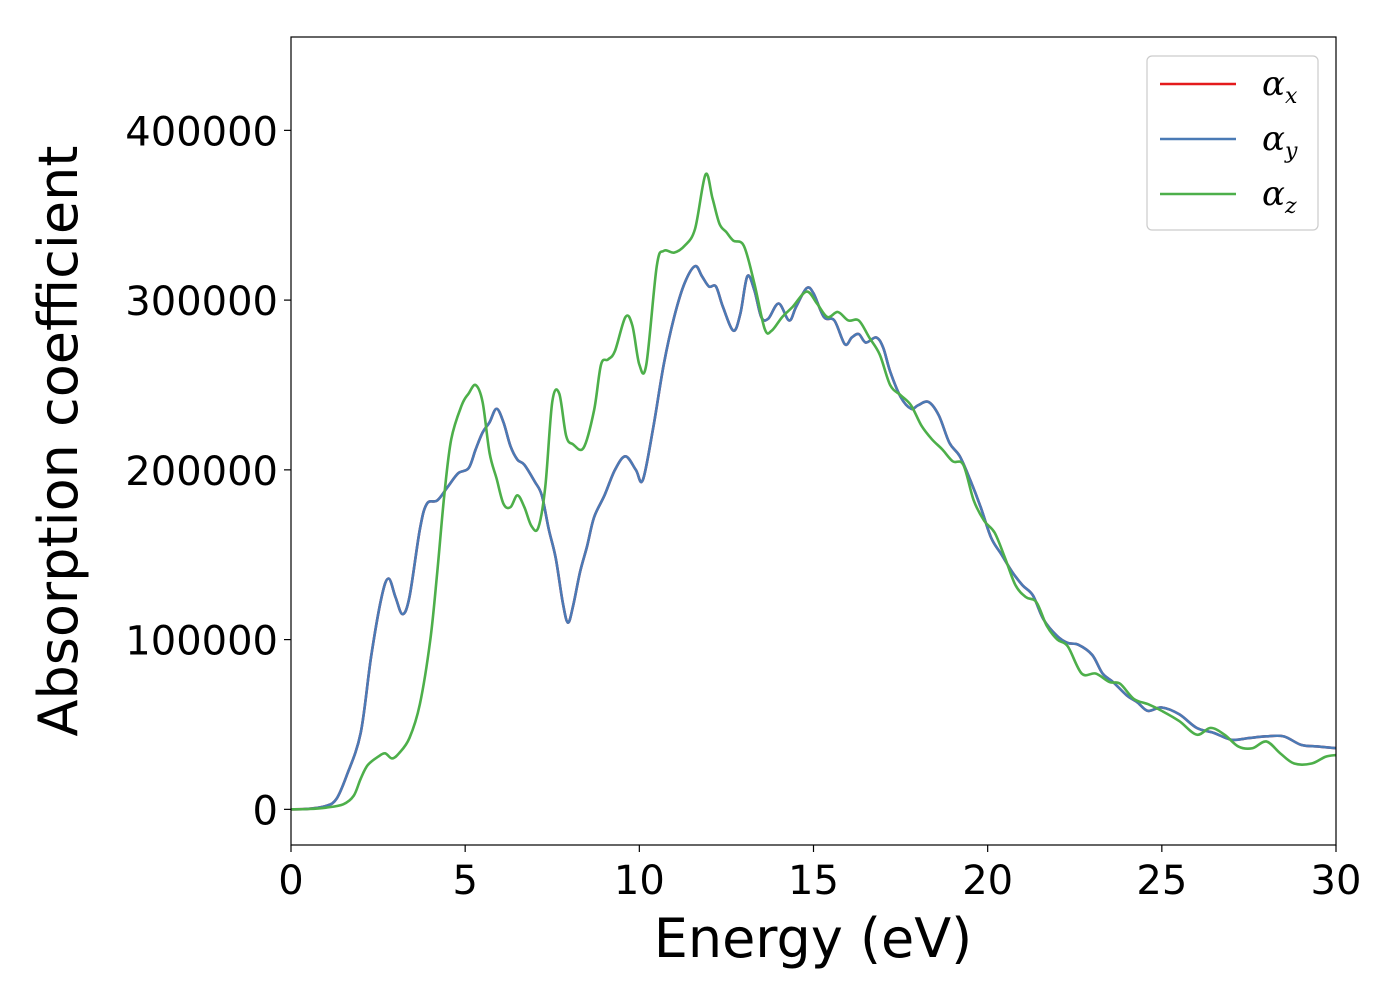 The height and width of the screenshot is (1000, 1400). I want to click on x-tick-label: 5, so click(464, 881).